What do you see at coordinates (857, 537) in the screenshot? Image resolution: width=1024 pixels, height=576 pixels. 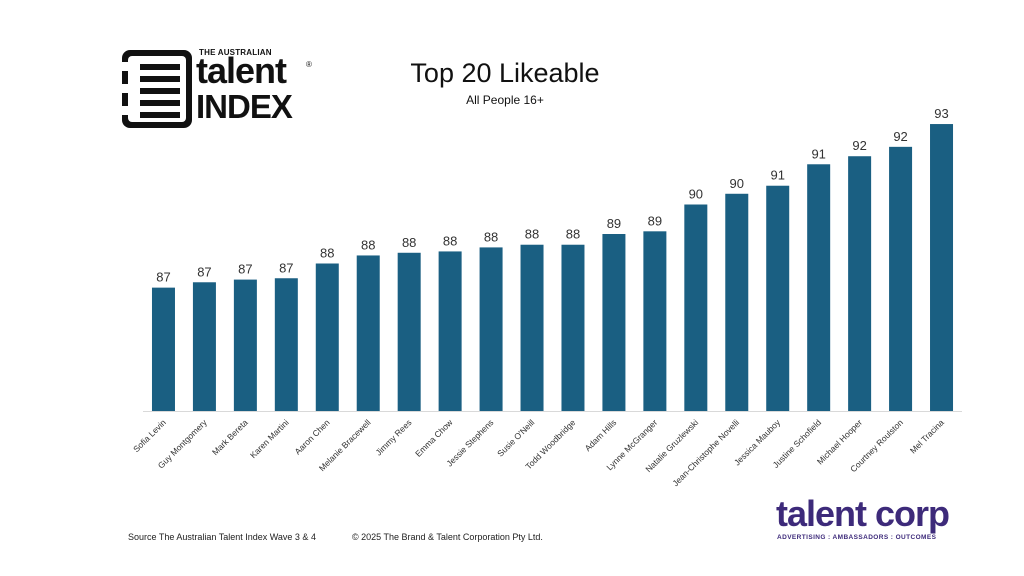 I see `talent-corp-tagline: ADVERTISING : AMBASSADORS : OUTCOMES` at bounding box center [857, 537].